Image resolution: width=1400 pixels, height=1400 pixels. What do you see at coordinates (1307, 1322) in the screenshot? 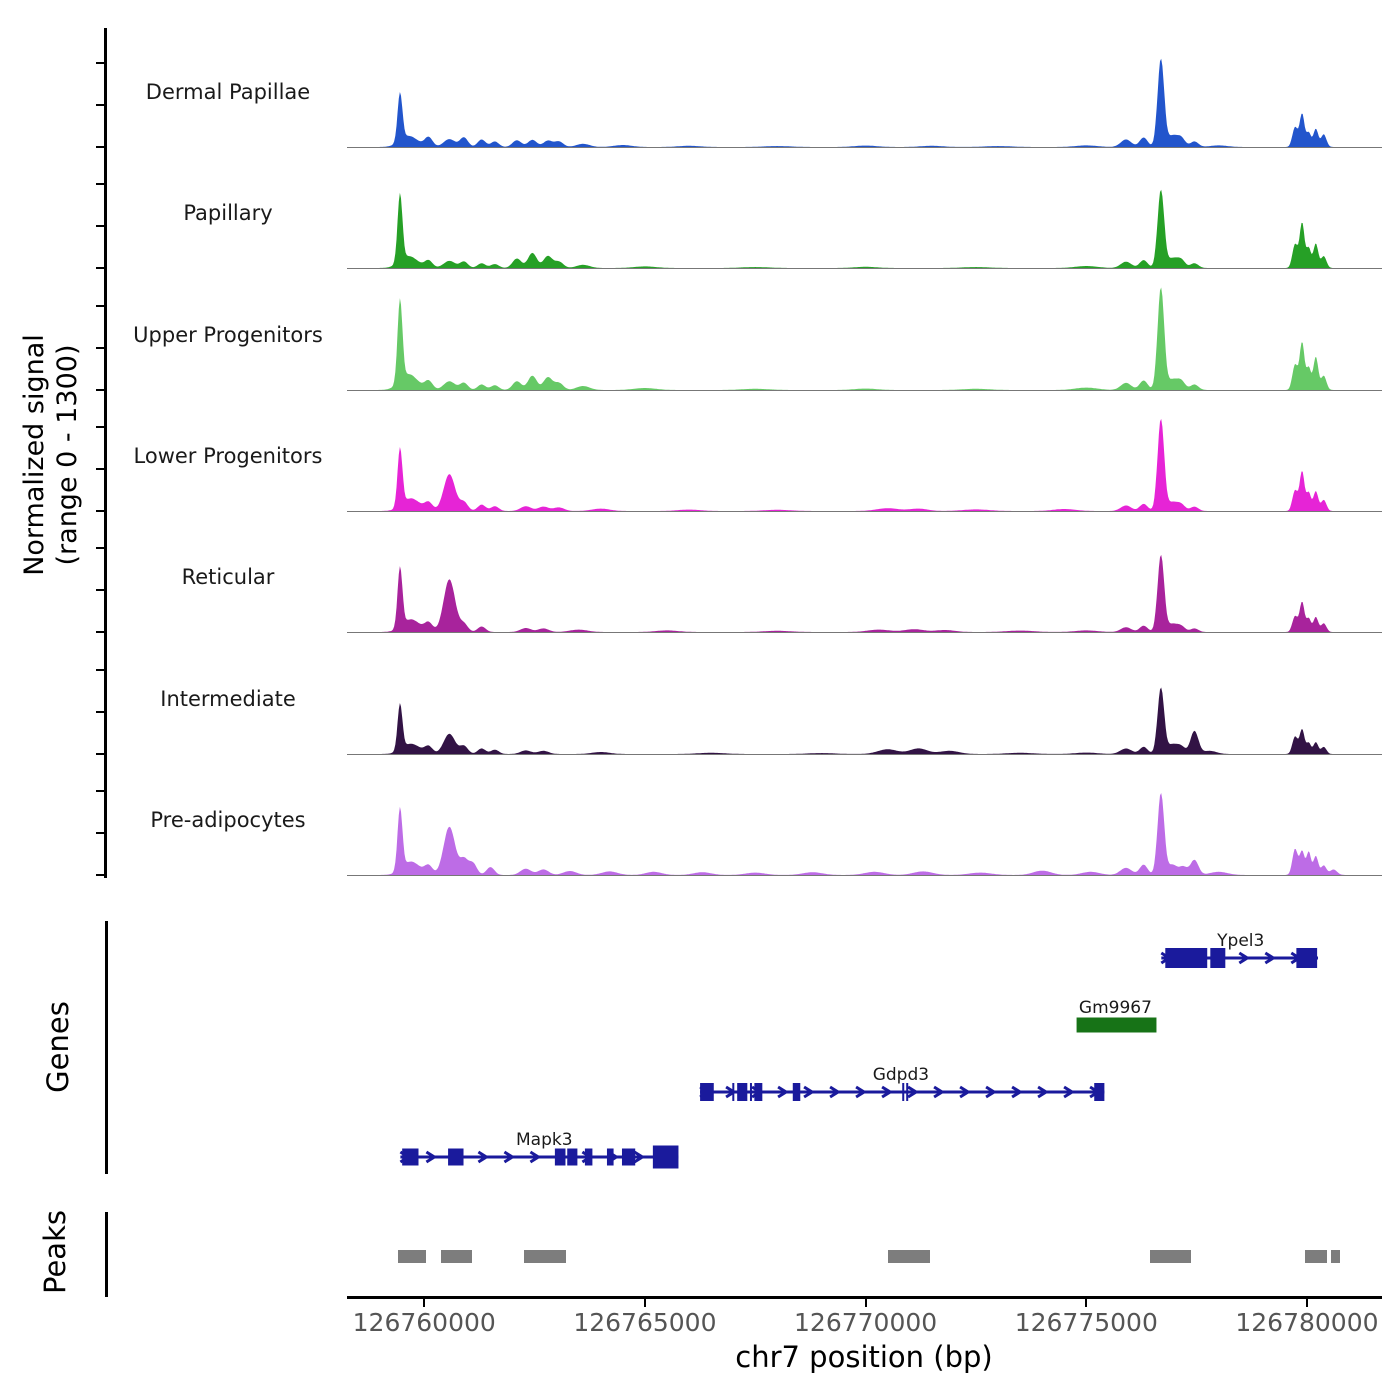
I see `x-tick-label: 126780000` at bounding box center [1307, 1322].